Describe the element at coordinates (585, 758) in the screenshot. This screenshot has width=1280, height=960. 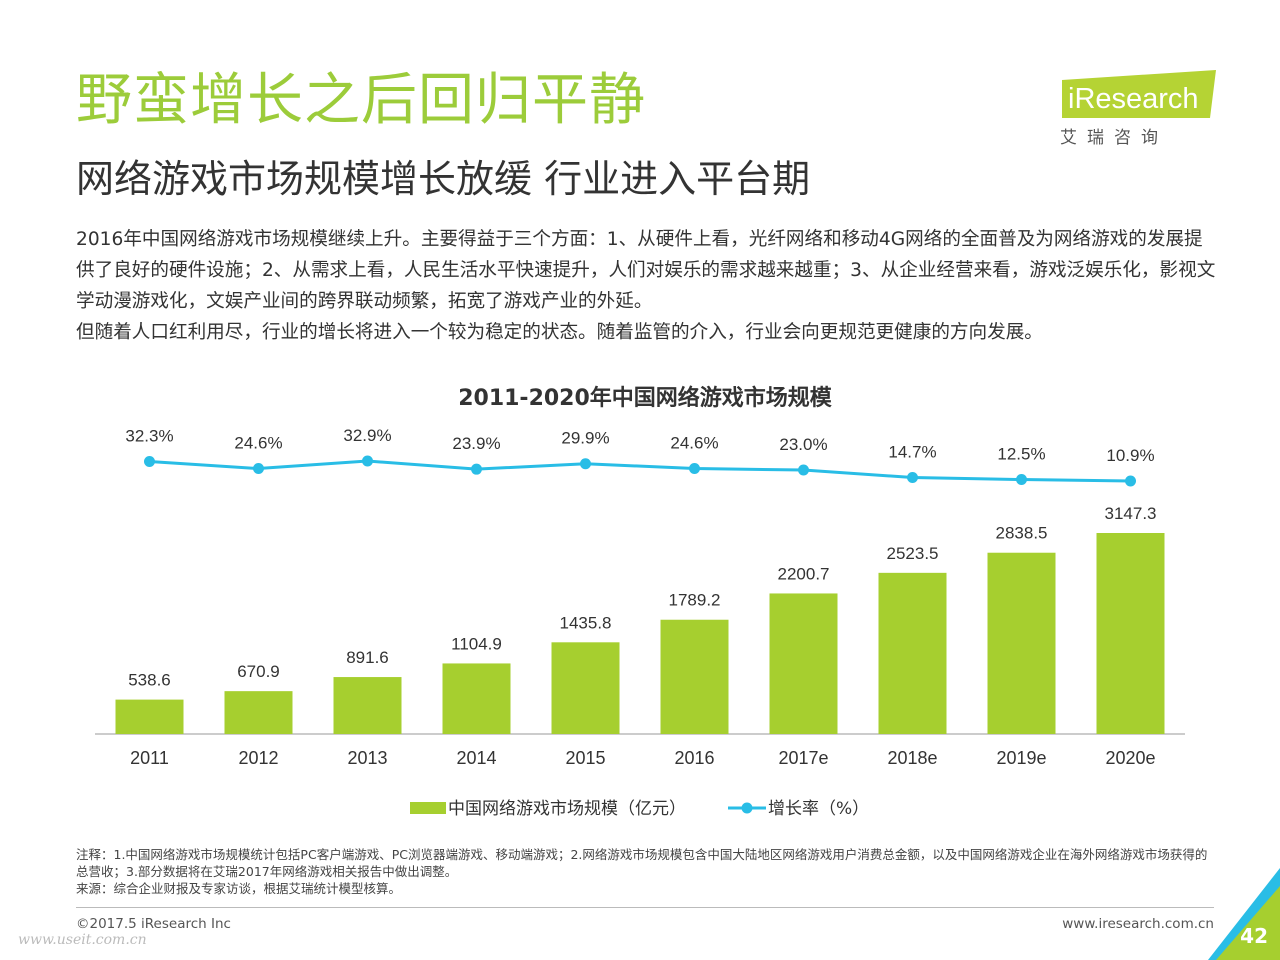
I see `x-tick-2015: 2015` at that location.